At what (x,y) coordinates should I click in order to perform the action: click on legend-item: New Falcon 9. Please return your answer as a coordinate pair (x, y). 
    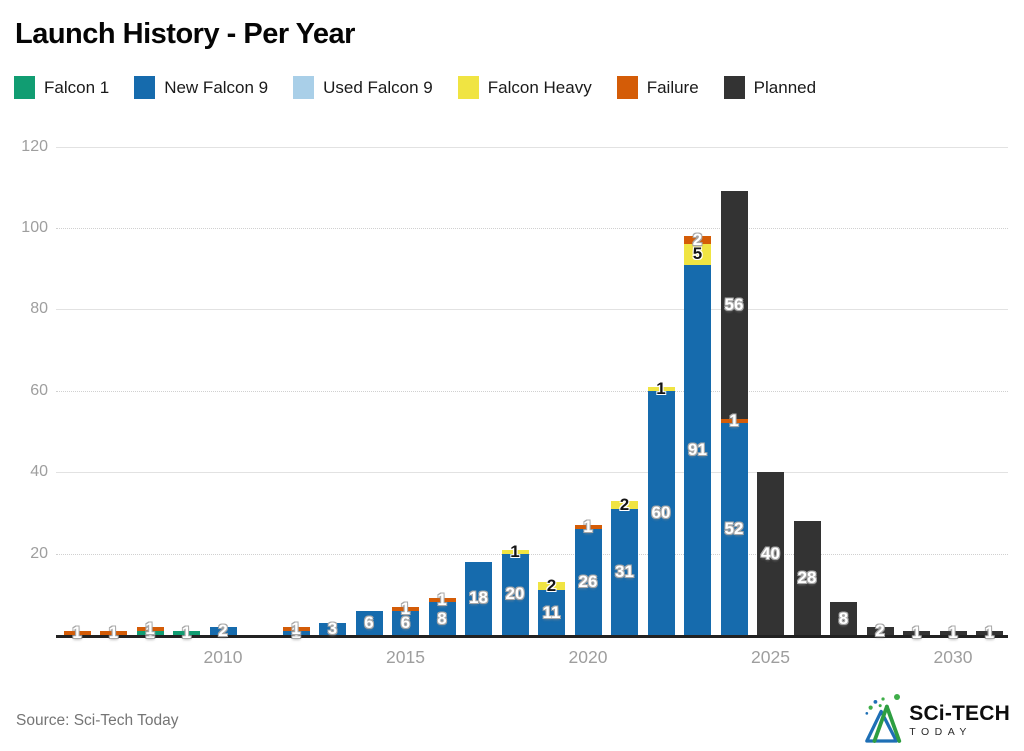
    Looking at the image, I should click on (201, 87).